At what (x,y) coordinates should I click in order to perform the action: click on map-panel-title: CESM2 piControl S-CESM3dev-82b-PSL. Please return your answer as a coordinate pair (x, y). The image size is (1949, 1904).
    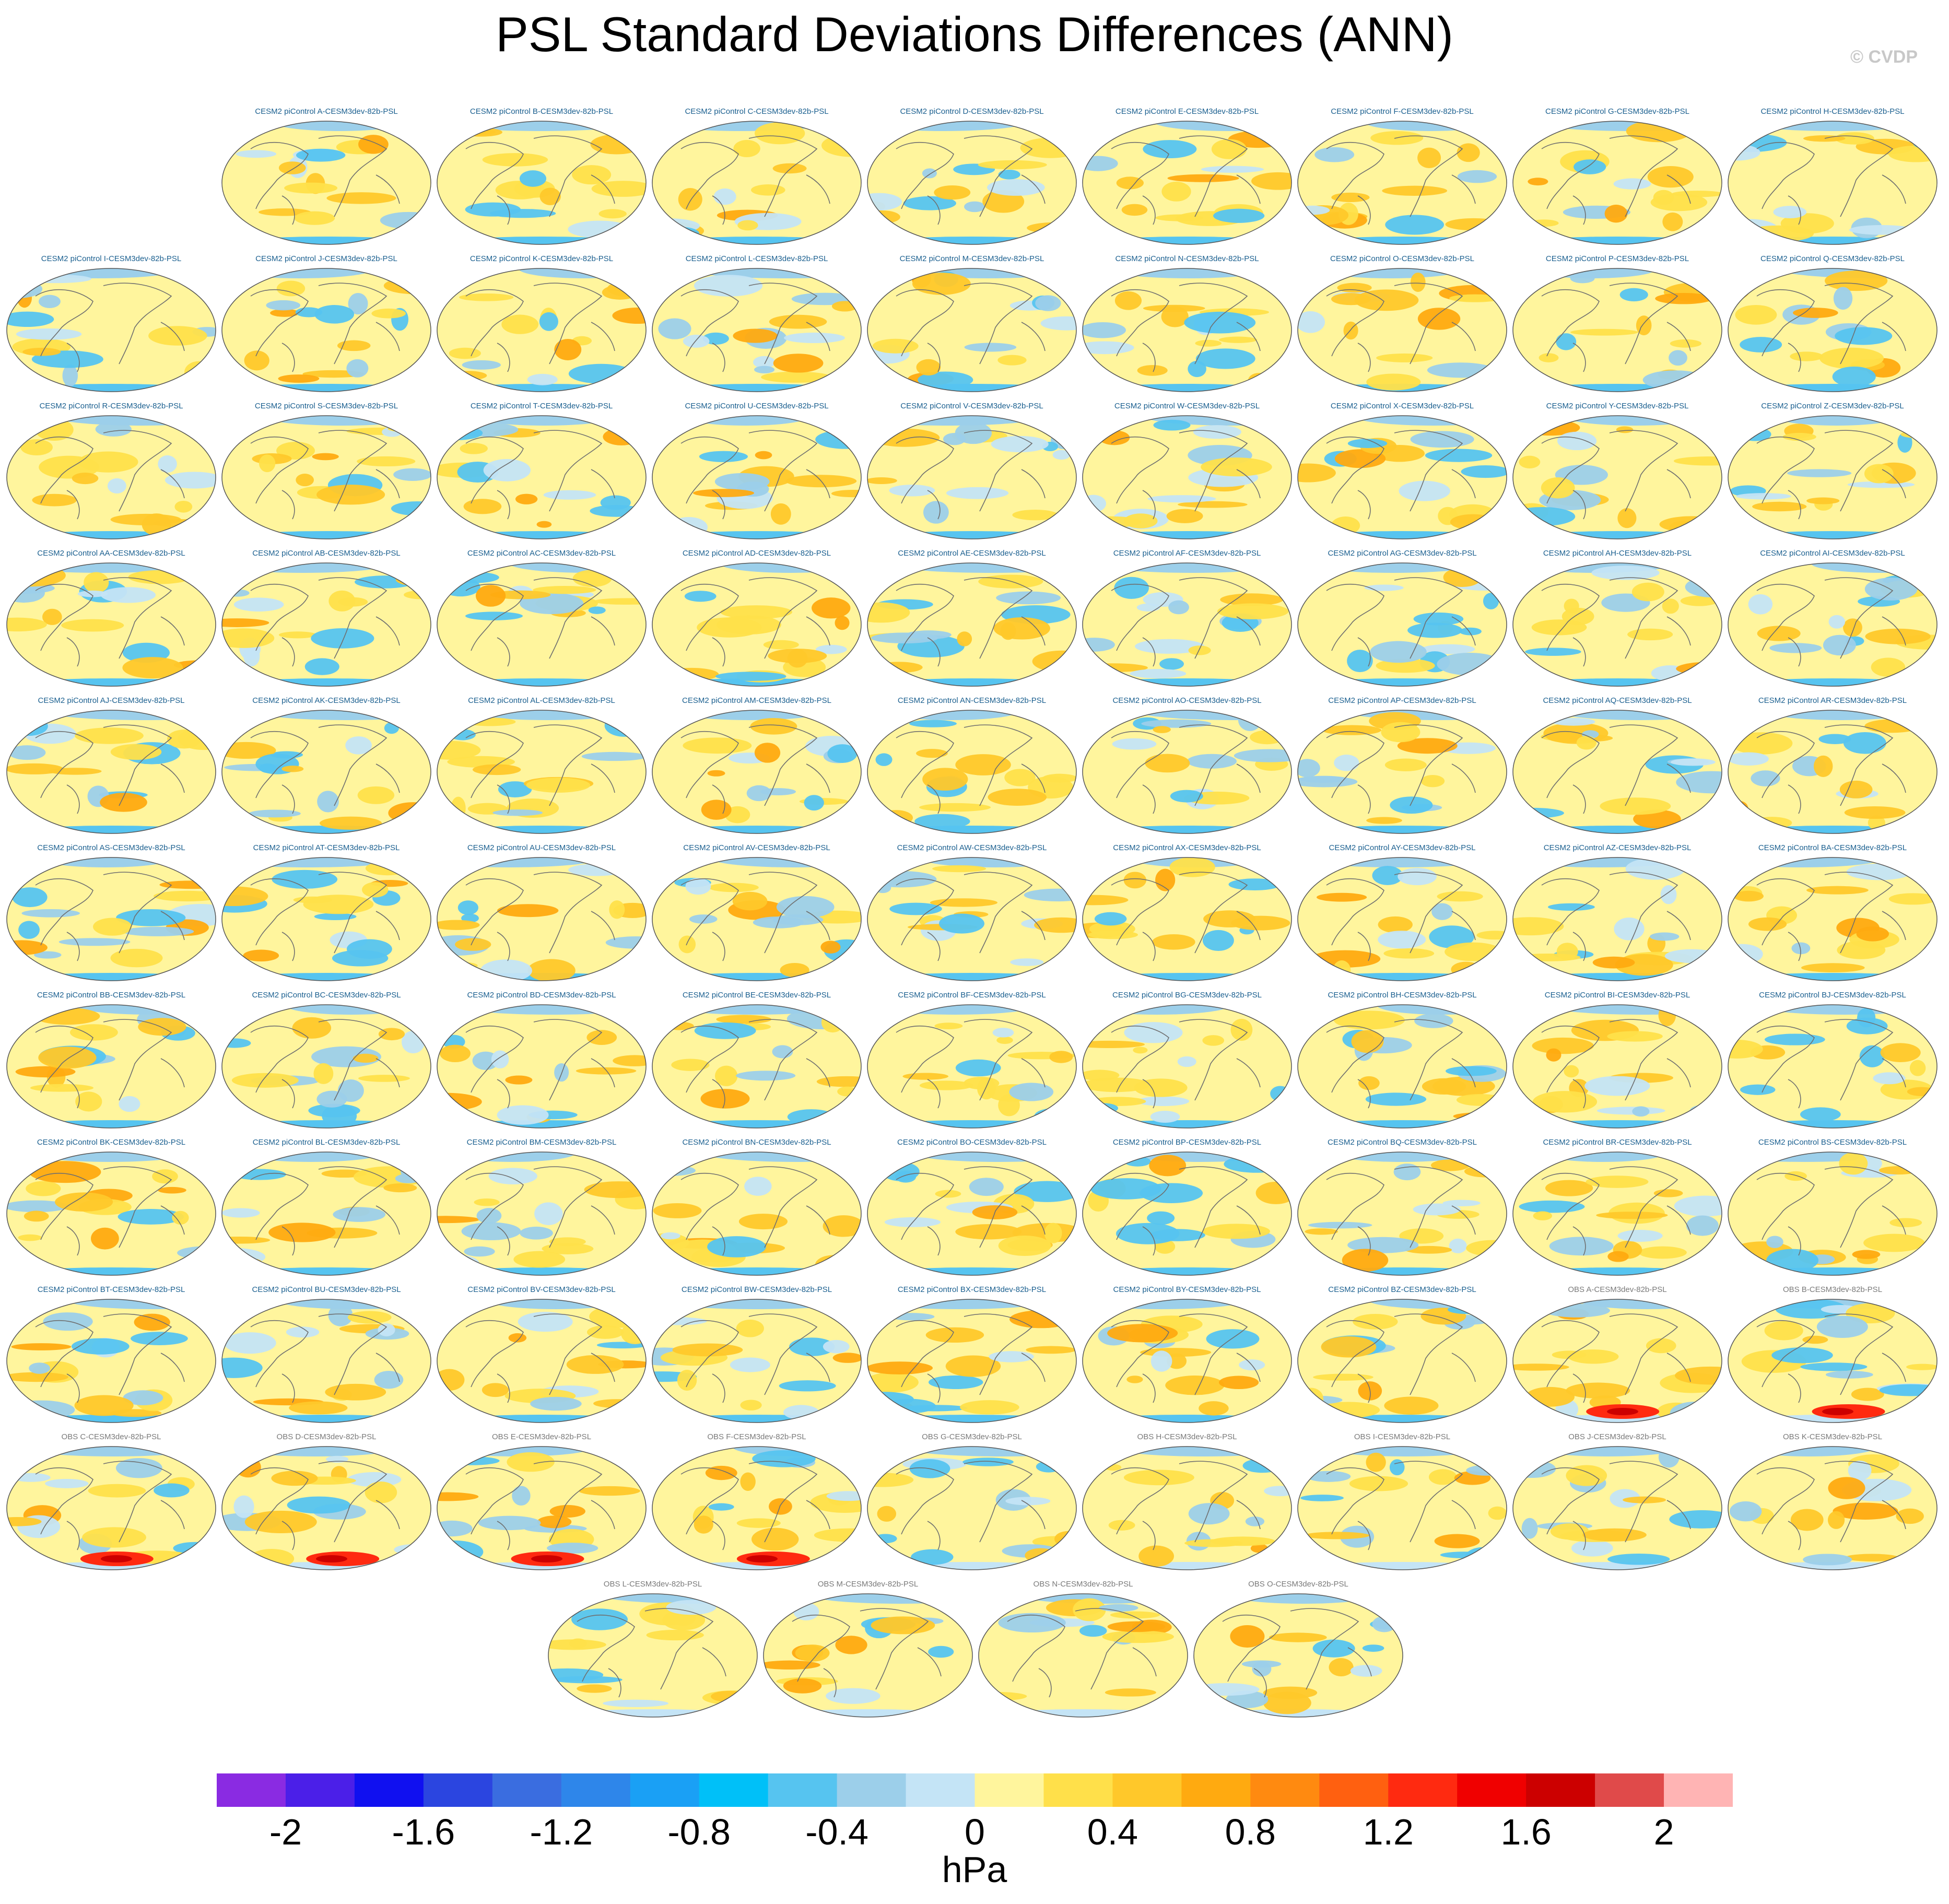
    Looking at the image, I should click on (326, 406).